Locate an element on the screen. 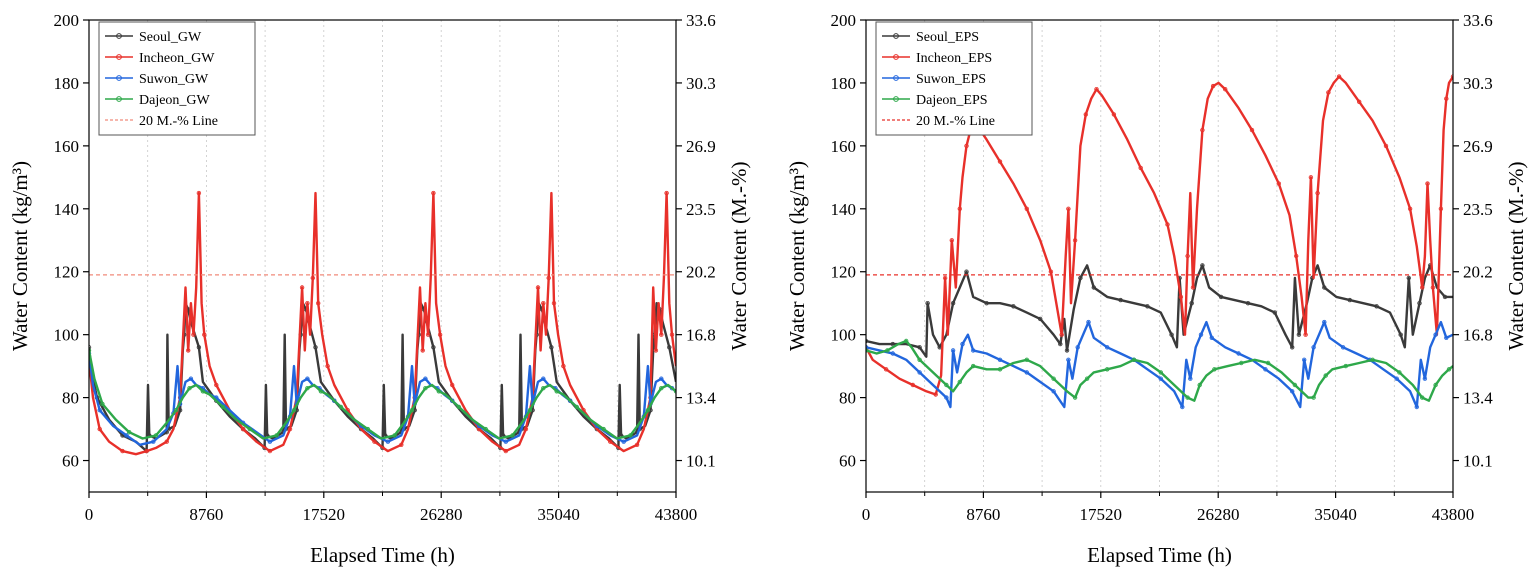  legend-label: 20 M.-% Line is located at coordinates (955, 121).